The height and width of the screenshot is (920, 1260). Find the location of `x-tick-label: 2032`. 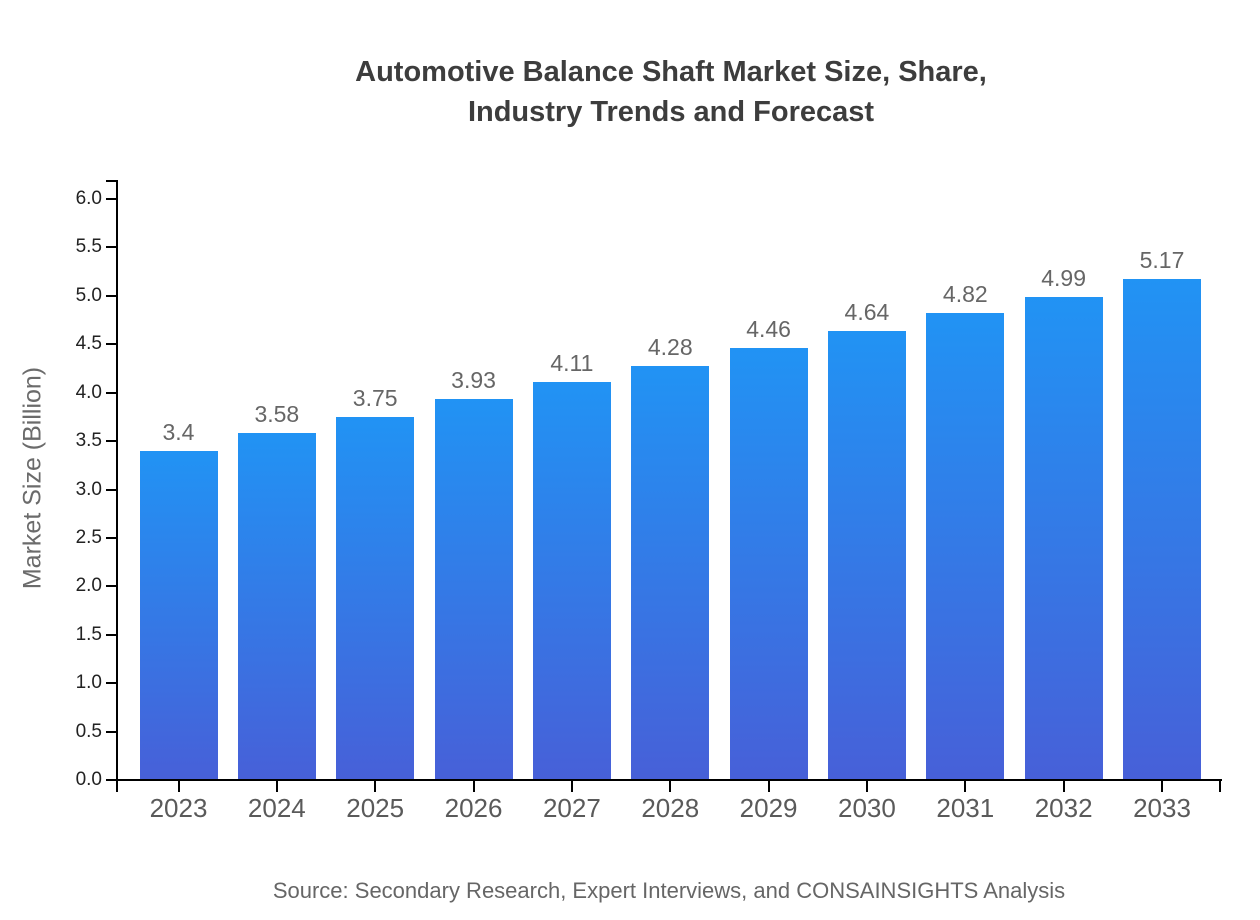

x-tick-label: 2032 is located at coordinates (1063, 808).